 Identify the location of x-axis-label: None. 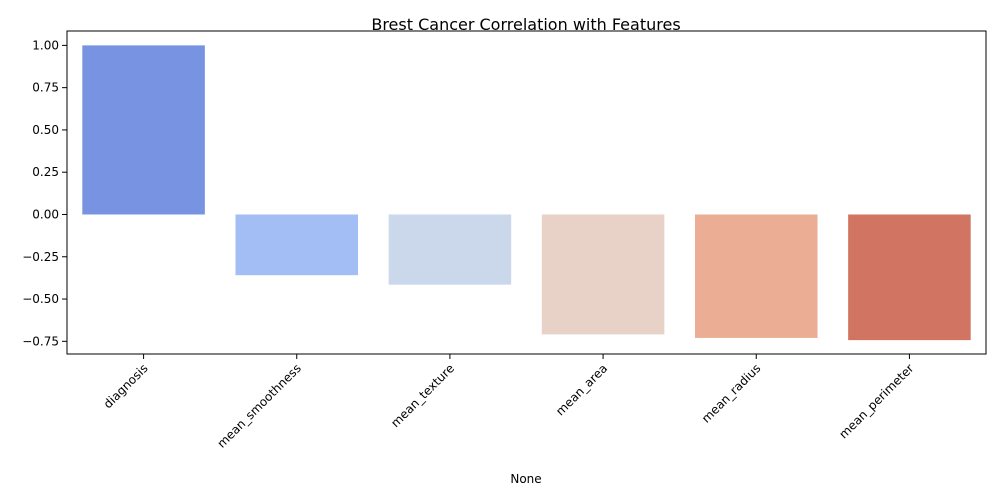
(525, 479).